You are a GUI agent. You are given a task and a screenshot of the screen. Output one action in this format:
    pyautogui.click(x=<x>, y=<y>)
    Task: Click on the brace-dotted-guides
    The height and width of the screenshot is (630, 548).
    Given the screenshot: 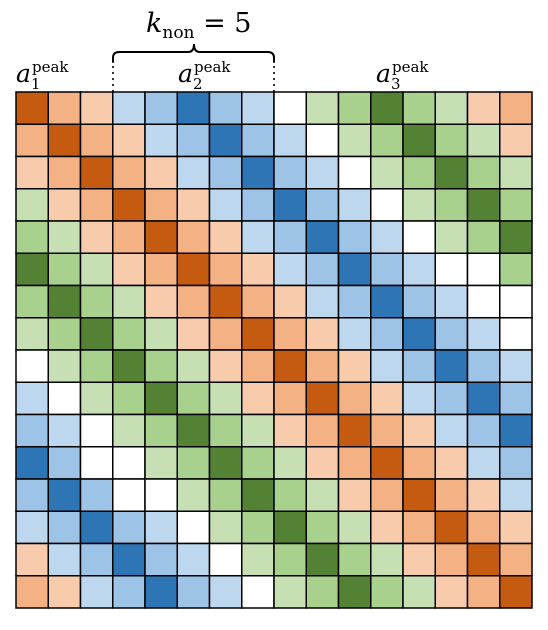 What is the action you would take?
    pyautogui.click(x=193, y=79)
    